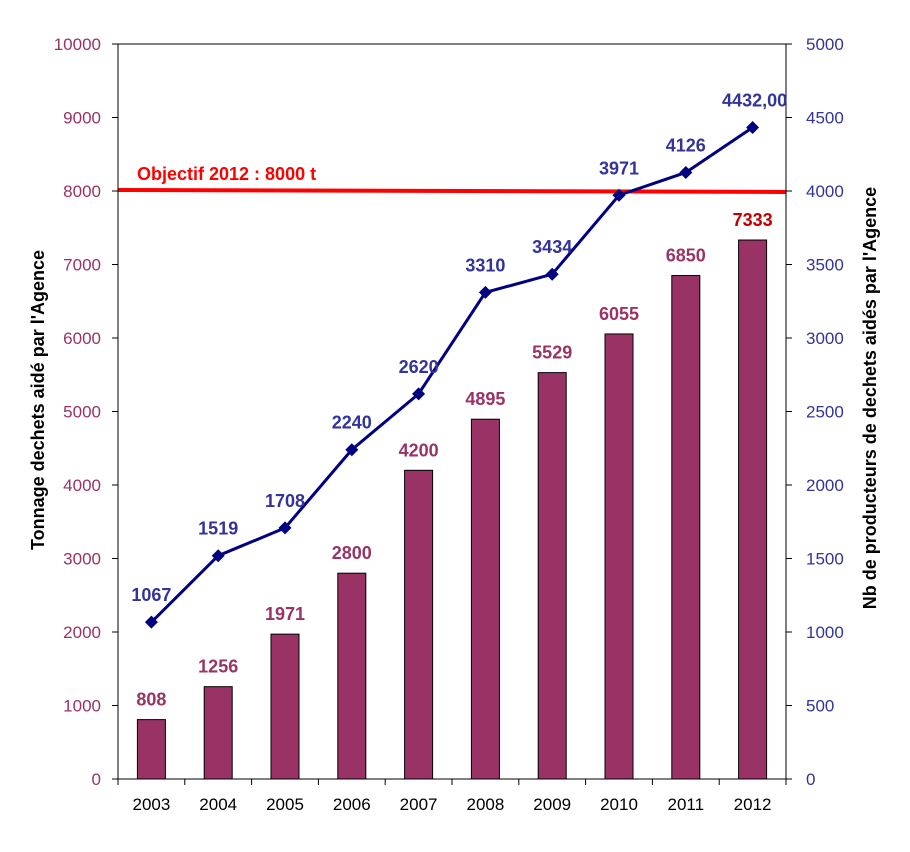 The image size is (910, 852). What do you see at coordinates (151, 700) in the screenshot?
I see `bar-value-label: 808` at bounding box center [151, 700].